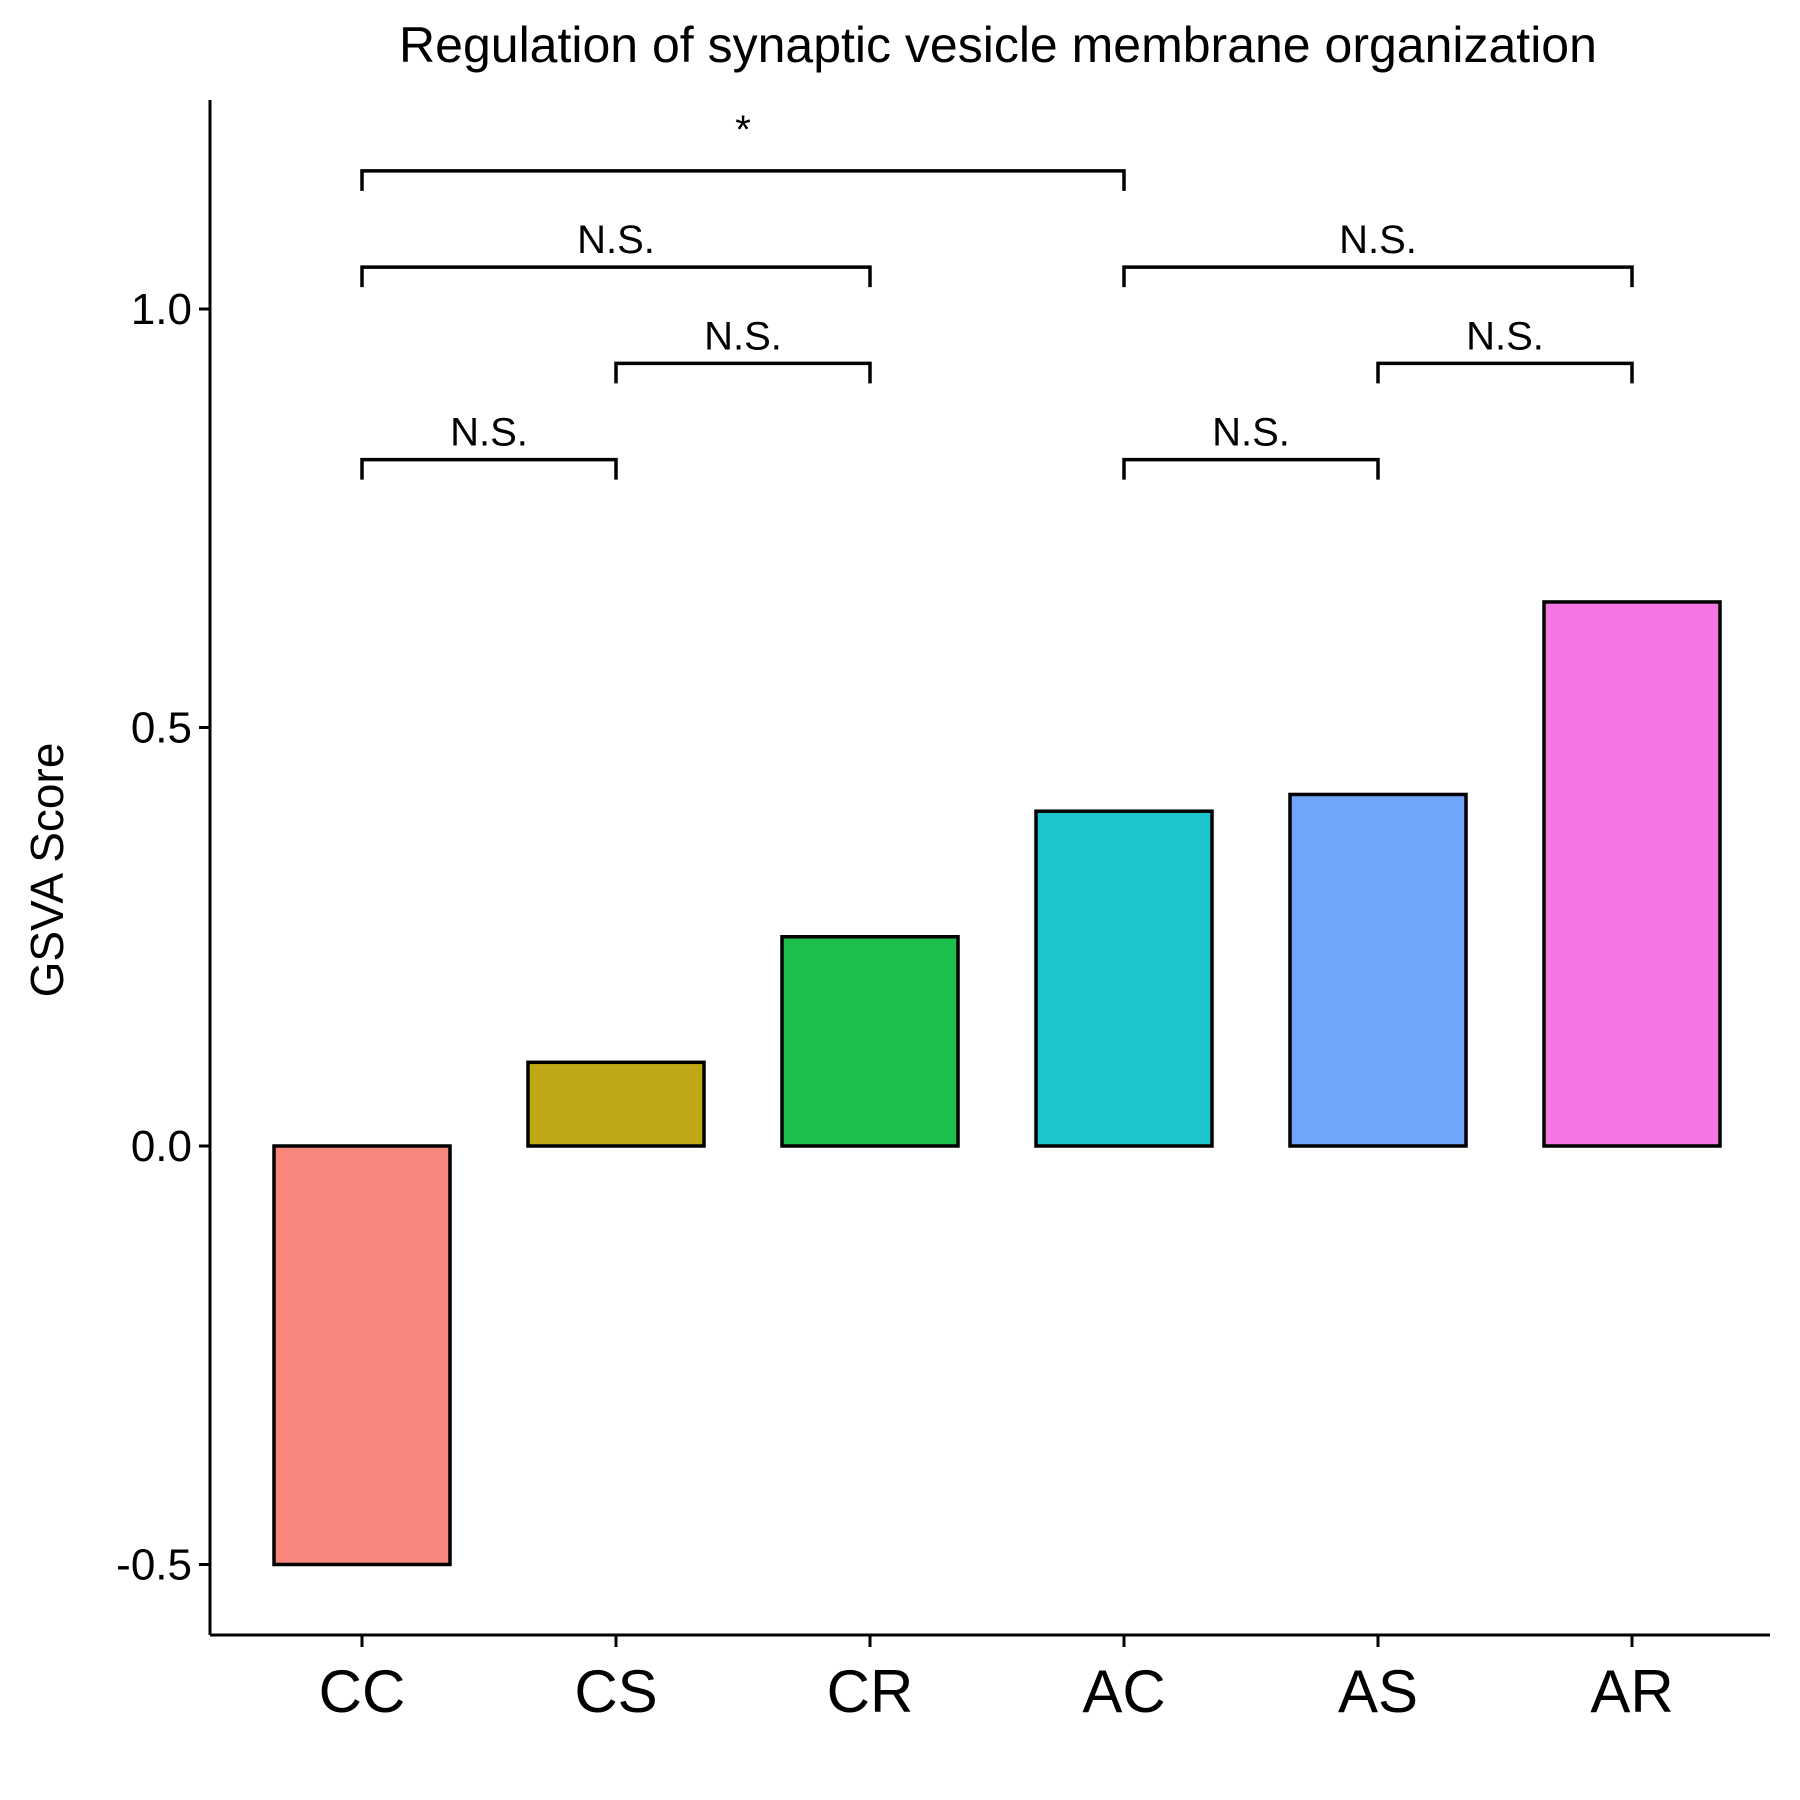  Describe the element at coordinates (163, 937) in the screenshot. I see `y-ticks: -0.5 0.0 0.5 1.0` at that location.